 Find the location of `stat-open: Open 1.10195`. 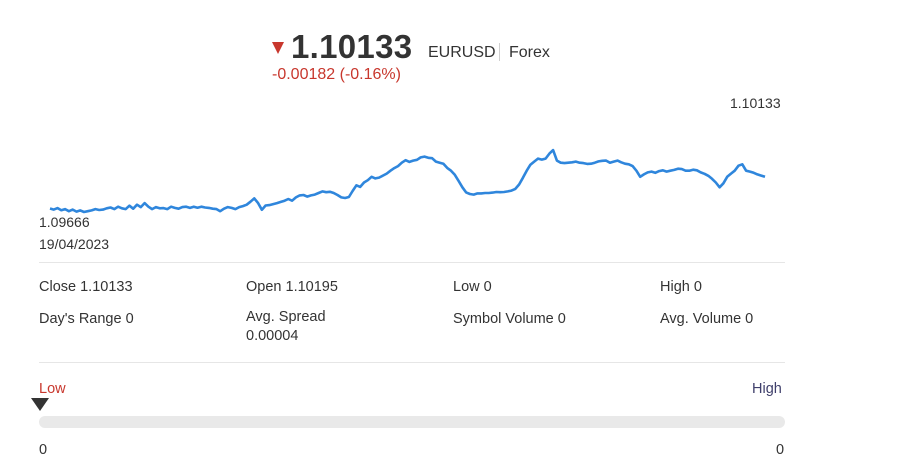

stat-open: Open 1.10195 is located at coordinates (292, 287).